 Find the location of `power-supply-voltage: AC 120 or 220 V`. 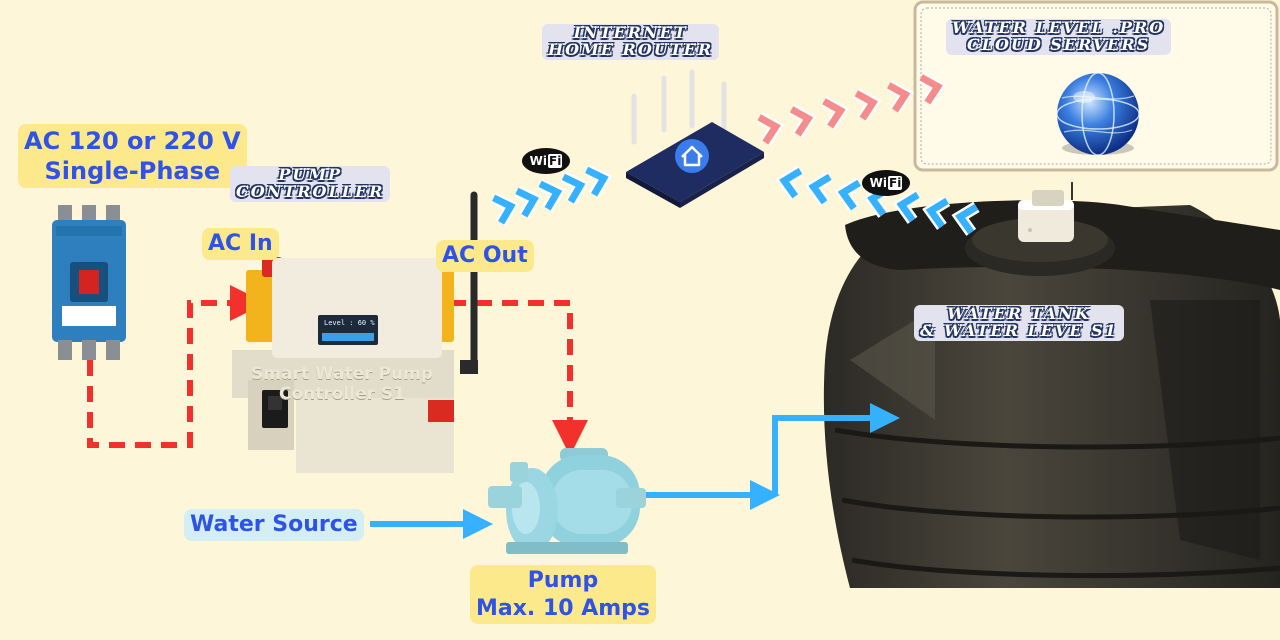

power-supply-voltage: AC 120 or 220 V is located at coordinates (132, 141).